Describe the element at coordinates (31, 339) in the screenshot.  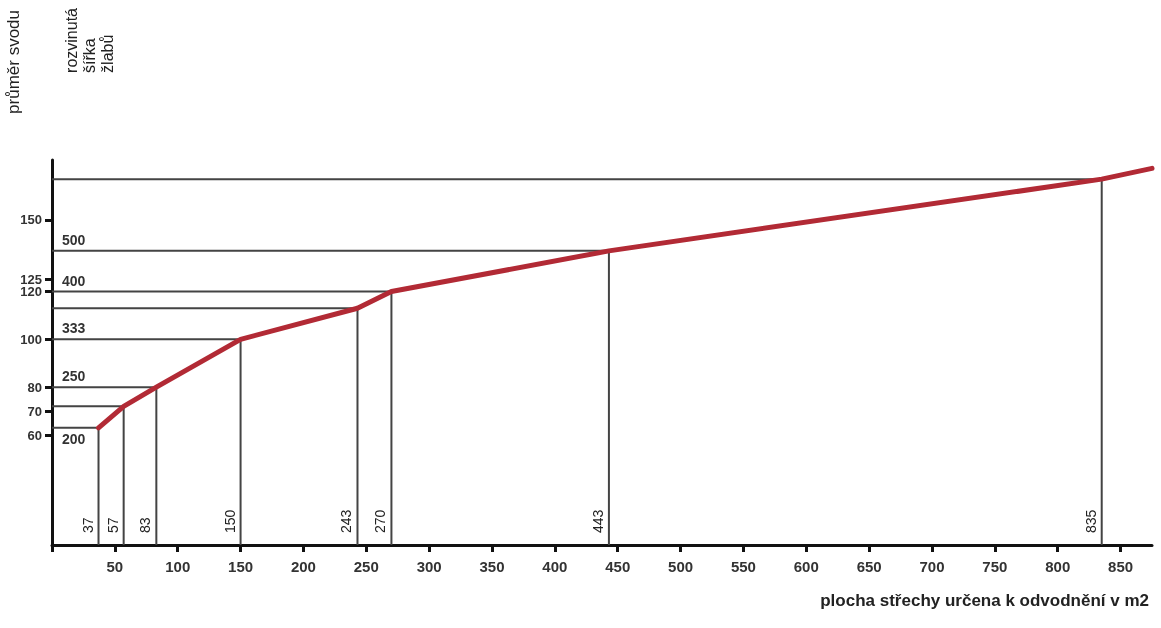
I see `y-tick-label: 100` at that location.